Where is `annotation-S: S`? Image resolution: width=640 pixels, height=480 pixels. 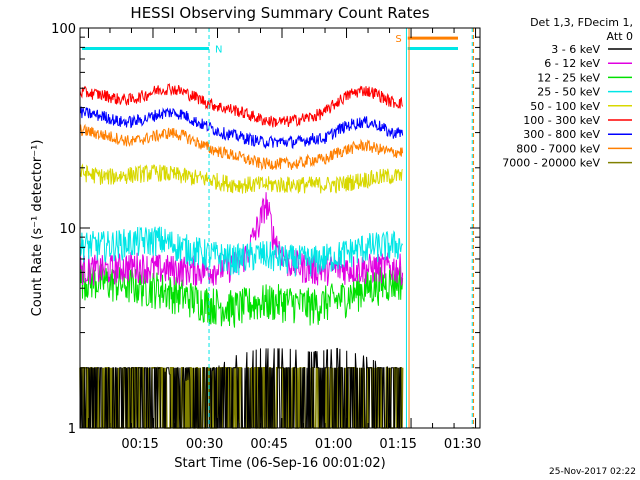
annotation-S: S is located at coordinates (398, 39).